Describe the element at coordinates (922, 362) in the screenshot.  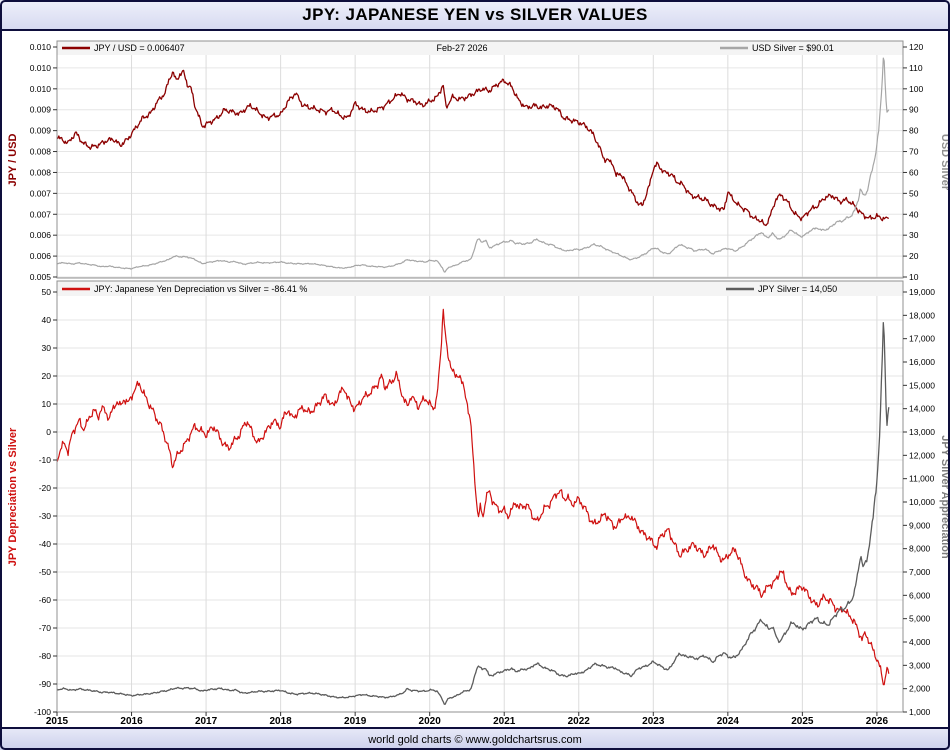
I see `y-tick-label: 16,000` at that location.